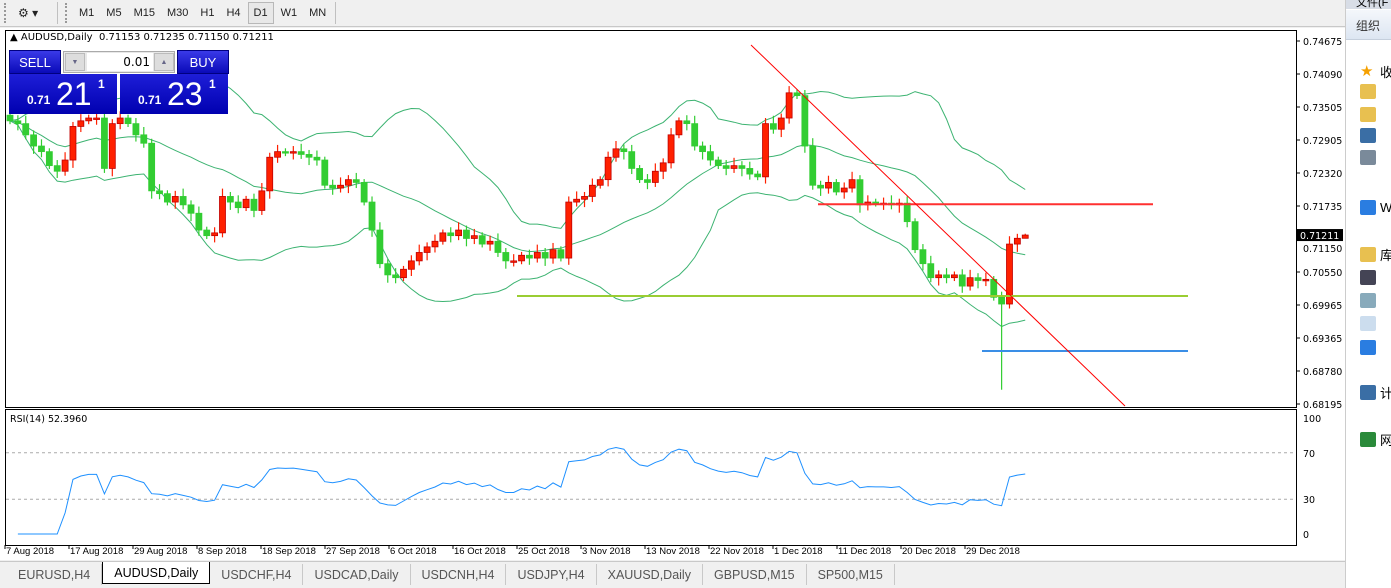 The height and width of the screenshot is (588, 1391). Describe the element at coordinates (650, 574) in the screenshot. I see `chart-tab: XAUUSD,Daily` at that location.